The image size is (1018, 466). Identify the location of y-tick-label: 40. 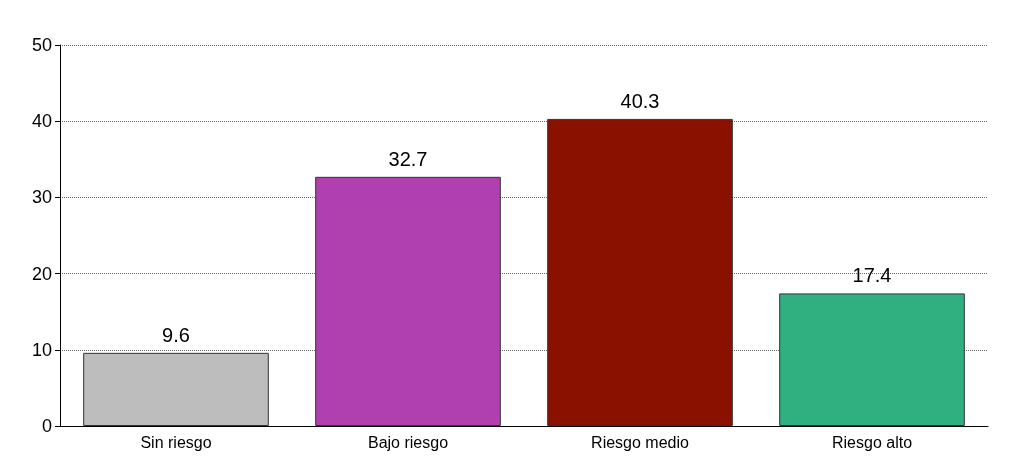
(41, 121).